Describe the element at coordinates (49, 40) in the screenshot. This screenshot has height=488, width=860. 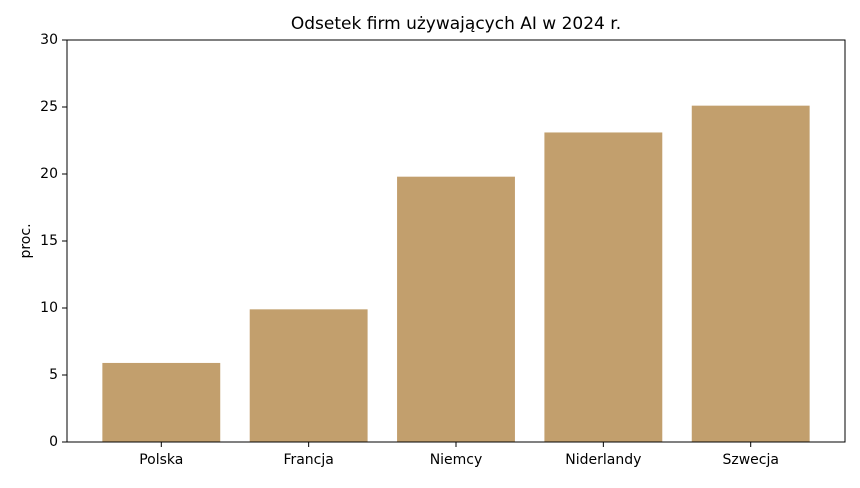
I see `y-tick-label: 30` at that location.